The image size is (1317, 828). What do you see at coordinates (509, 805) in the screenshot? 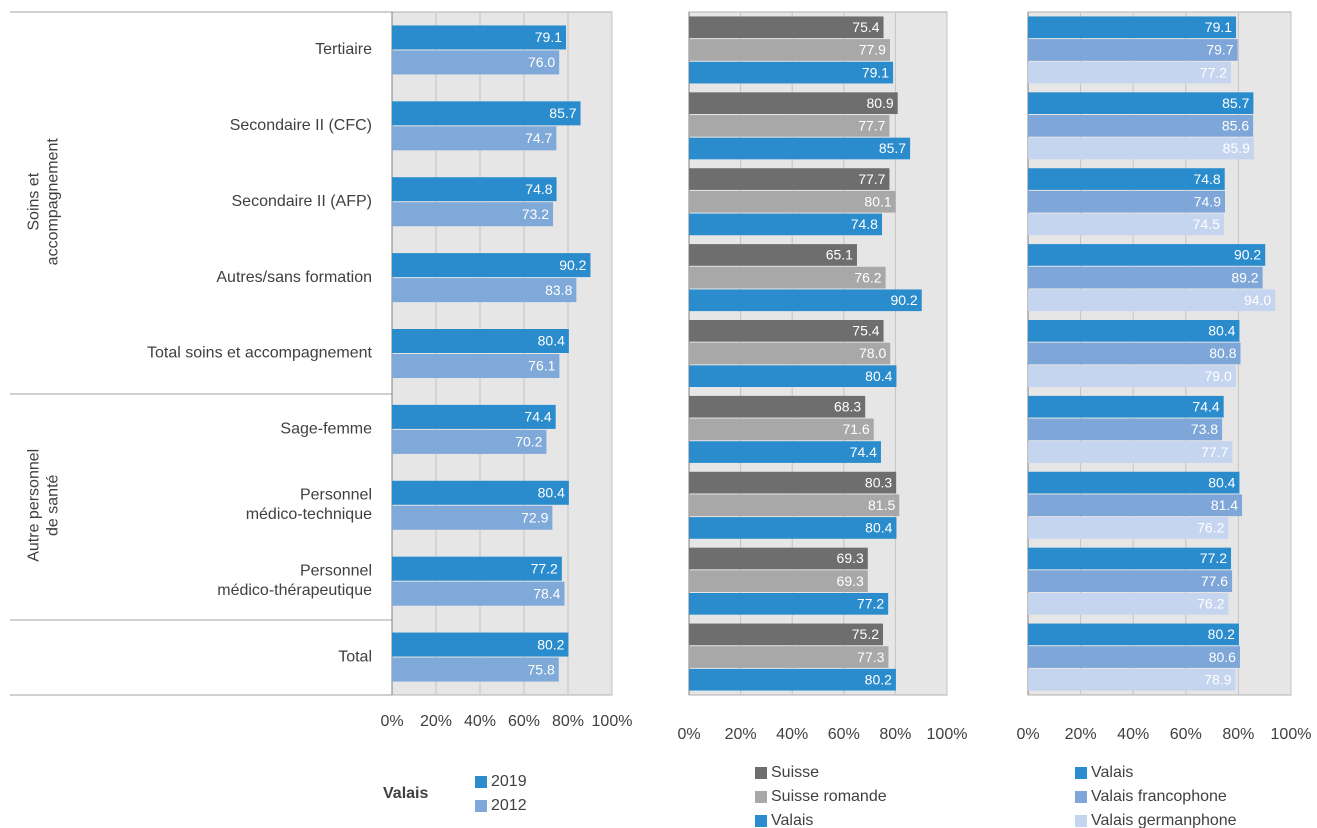
I see `legend-label: 2012` at bounding box center [509, 805].